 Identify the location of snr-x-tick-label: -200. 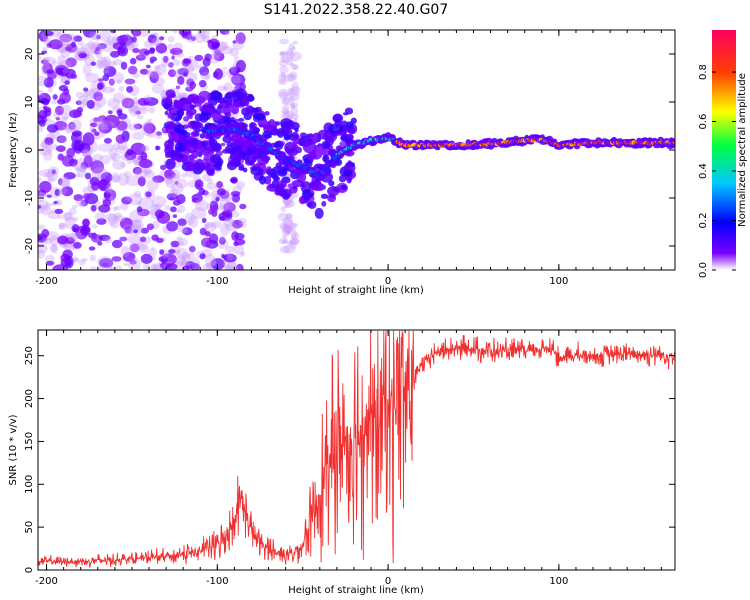
(46, 581).